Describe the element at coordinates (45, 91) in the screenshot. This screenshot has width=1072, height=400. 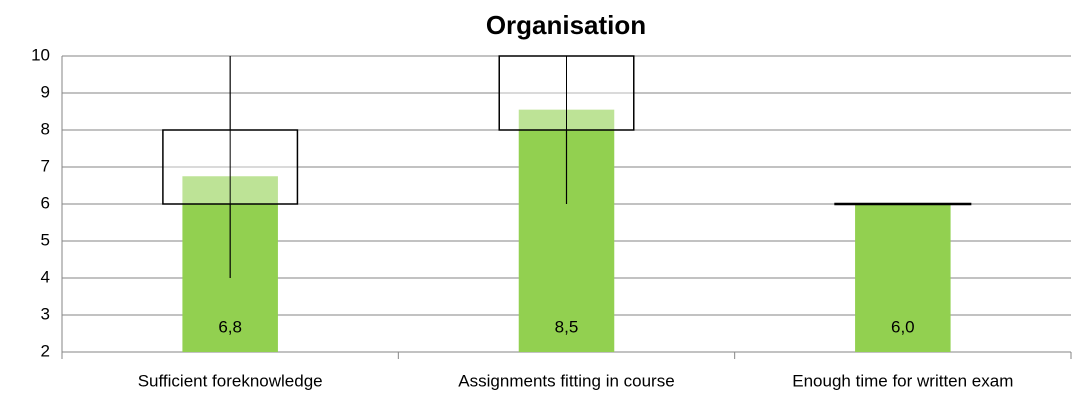
I see `y-tick-label: 9` at that location.